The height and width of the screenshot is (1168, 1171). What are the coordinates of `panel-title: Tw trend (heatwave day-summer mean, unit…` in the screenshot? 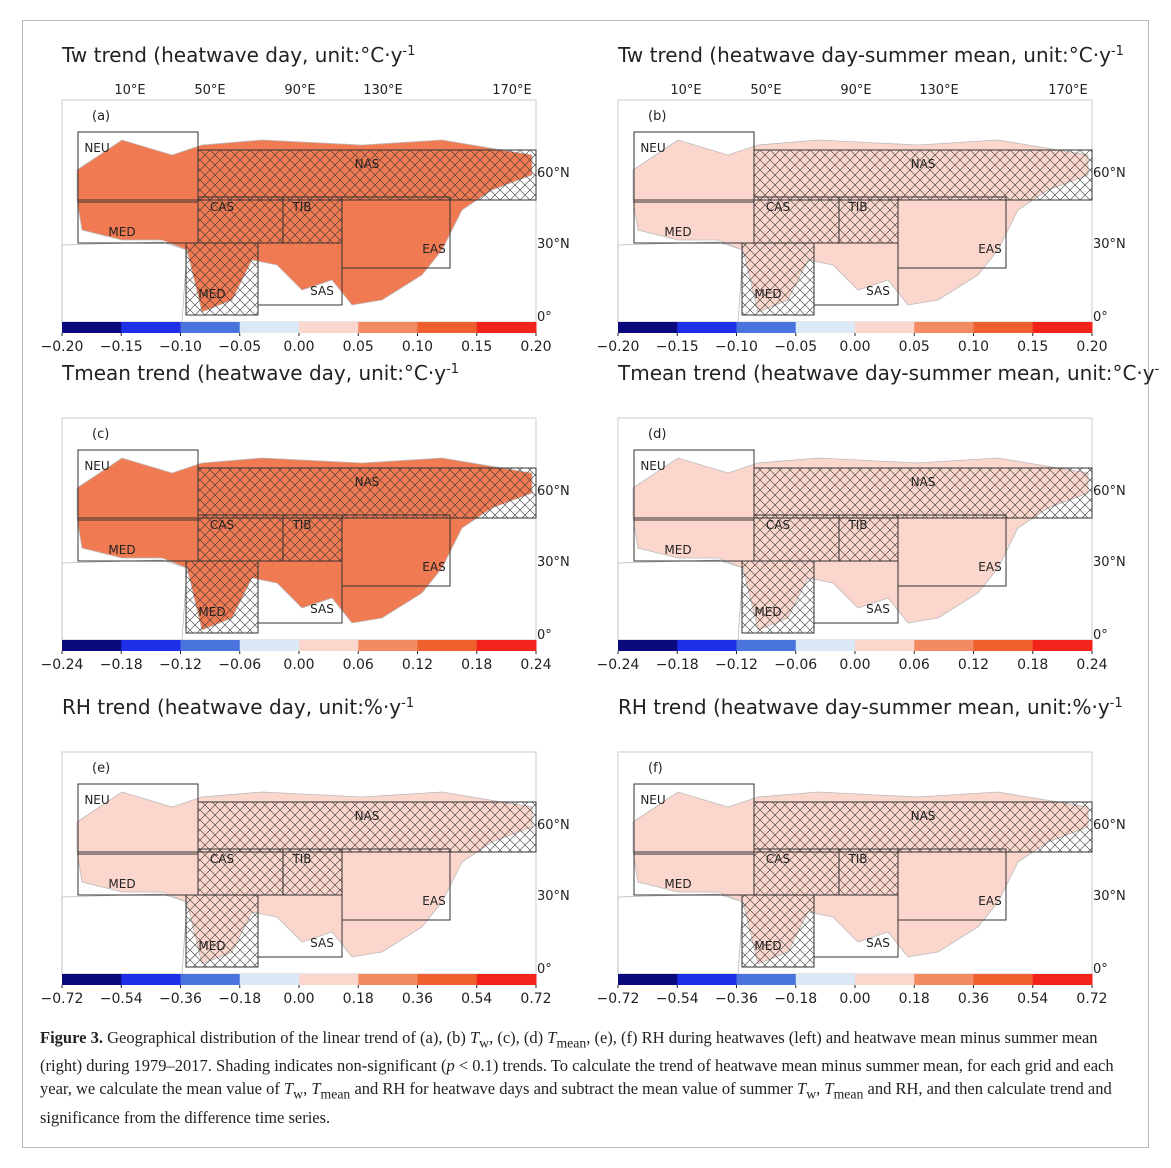 It's located at (870, 55).